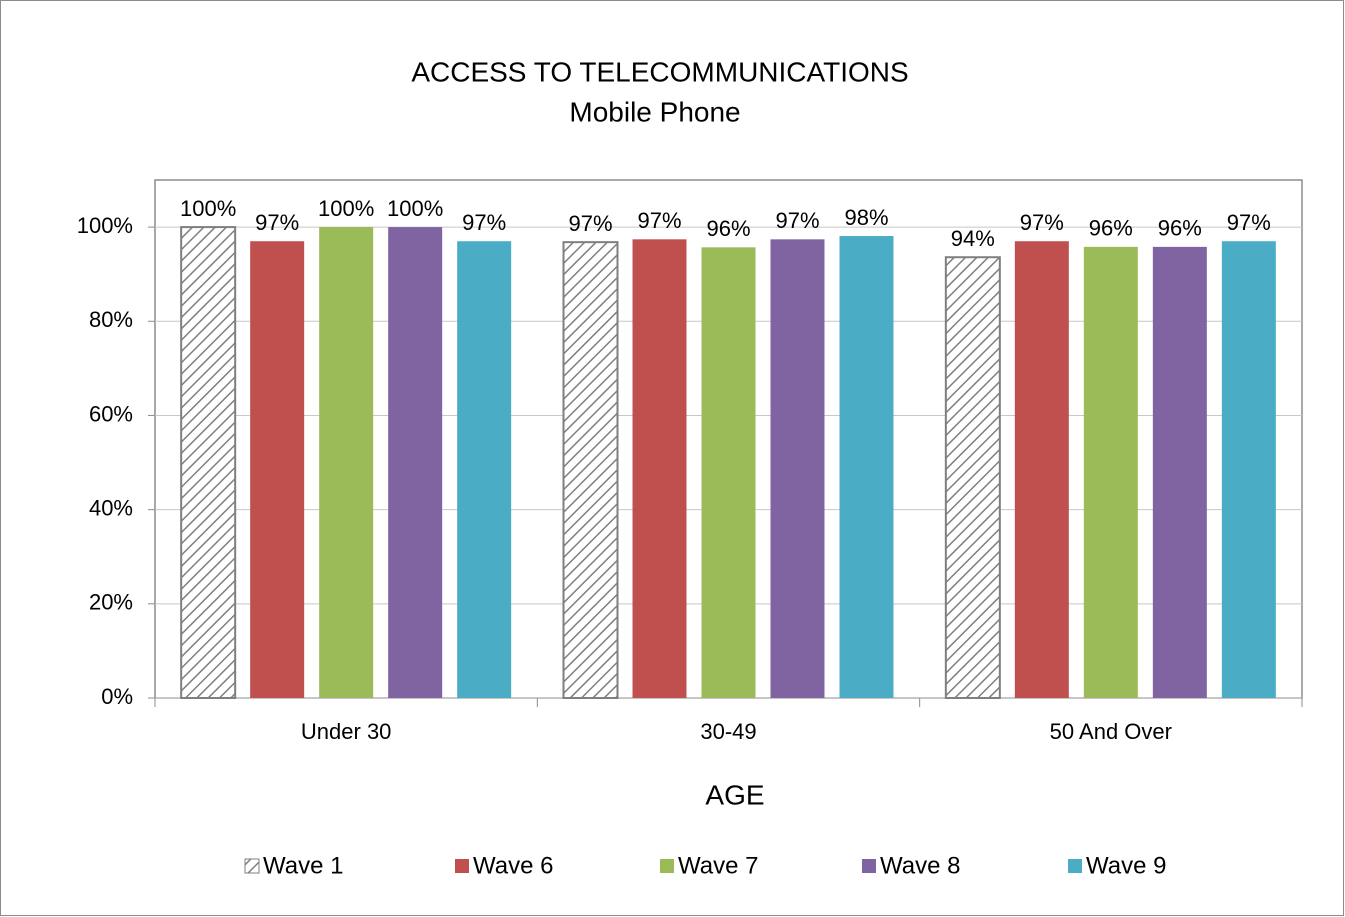 This screenshot has height=917, width=1345. I want to click on chart-title: ACCESS TO TELECOMMUNICATIONS, so click(659, 71).